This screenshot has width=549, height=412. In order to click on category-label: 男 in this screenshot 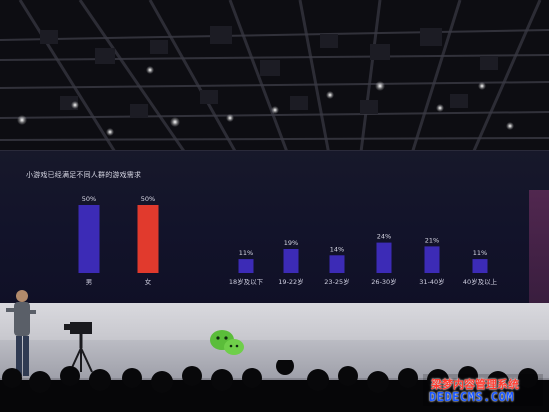, I will do `click(89, 282)`.